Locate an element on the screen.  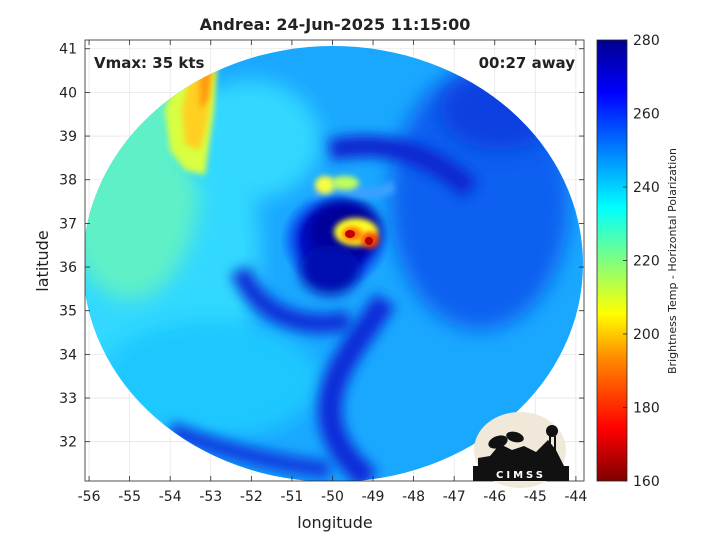
x-tick-label: -55 is located at coordinates (129, 497).